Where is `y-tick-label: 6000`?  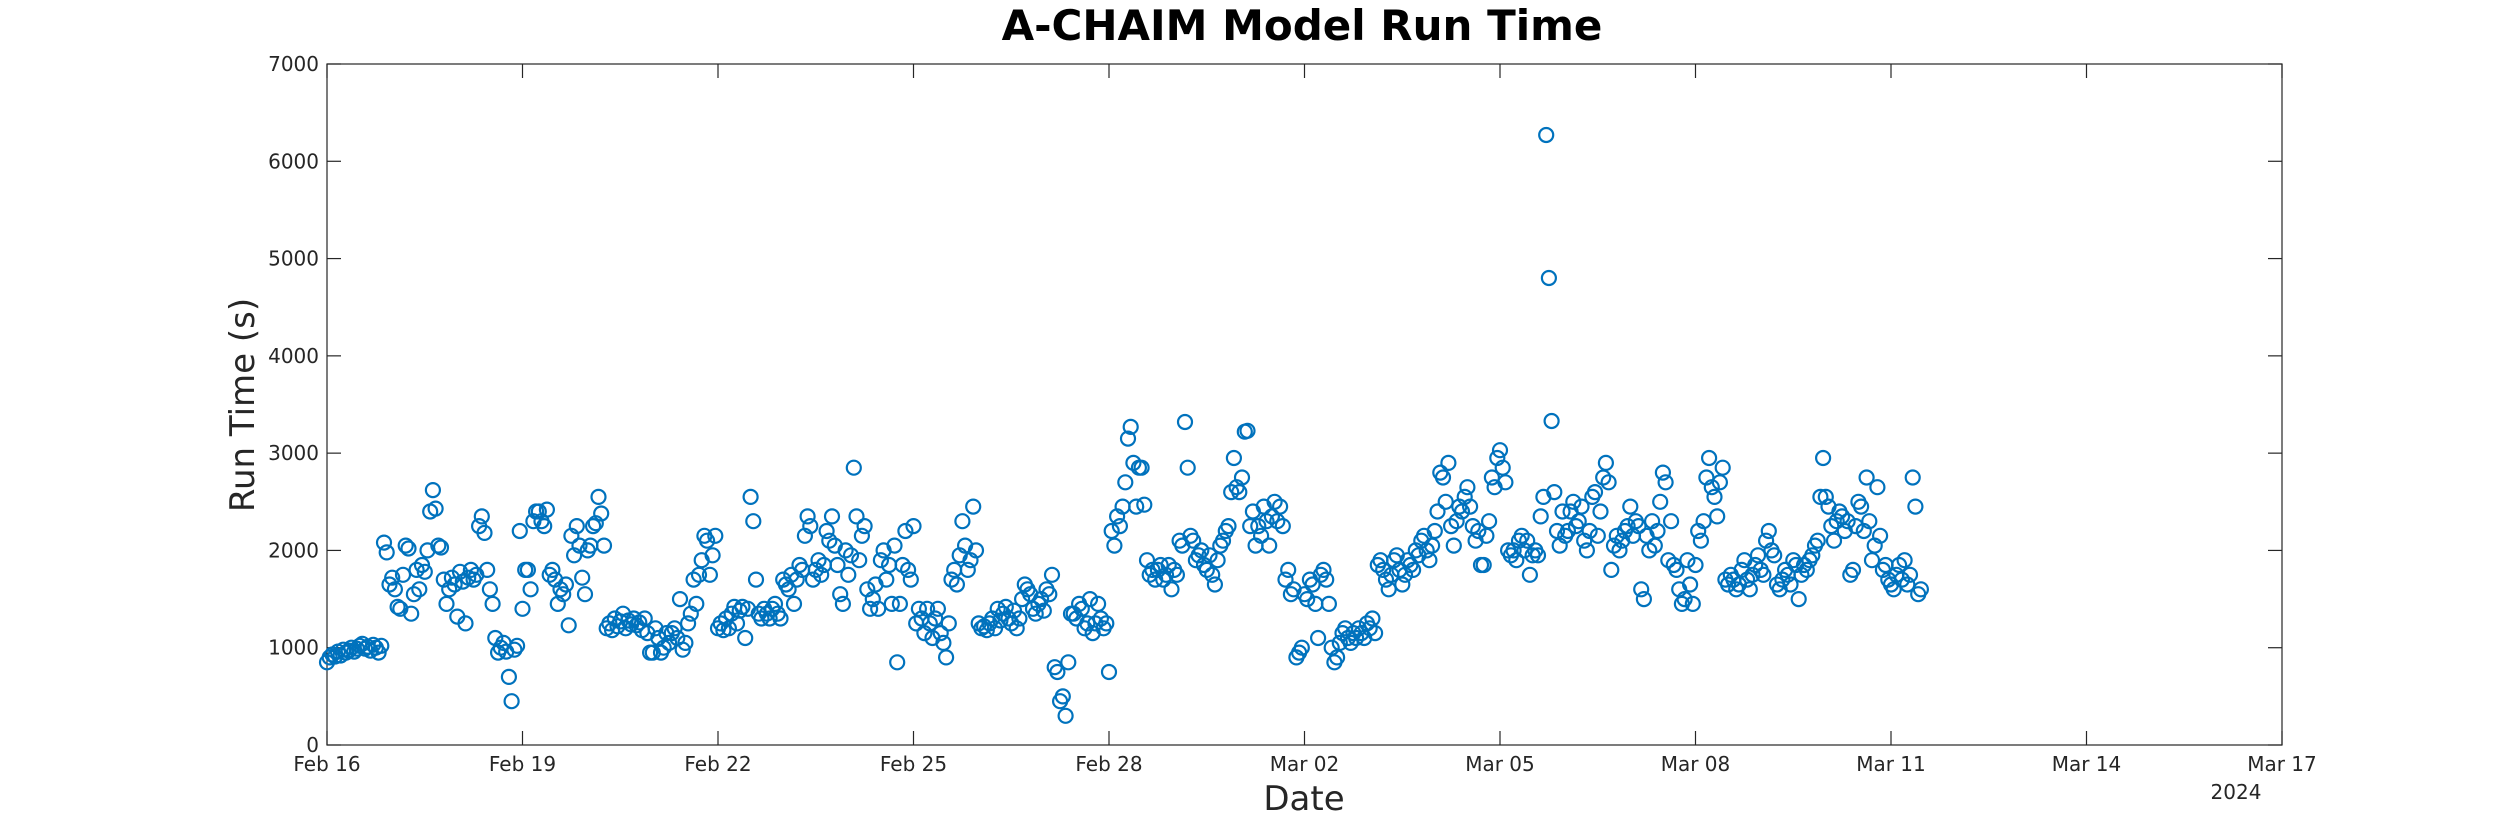
y-tick-label: 6000 is located at coordinates (293, 161).